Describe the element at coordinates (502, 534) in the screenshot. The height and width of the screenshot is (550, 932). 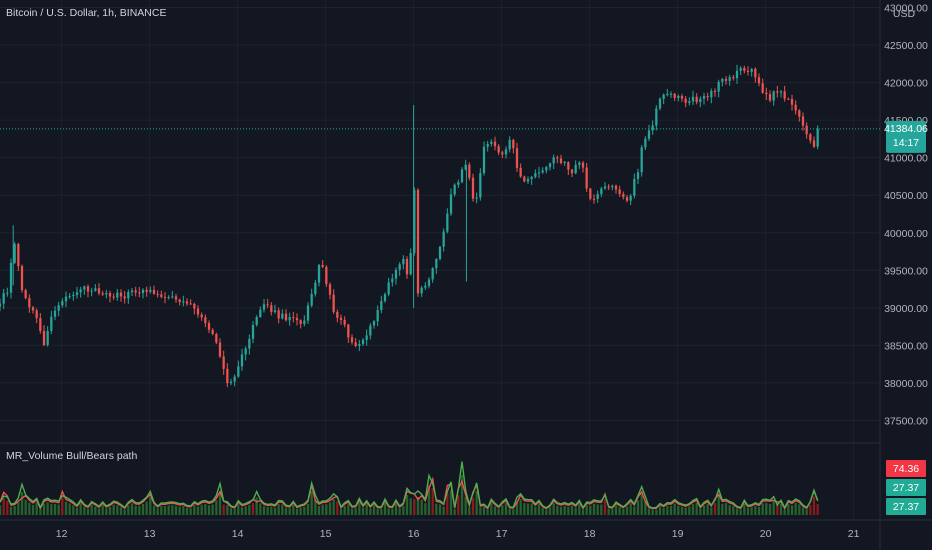
I see `time-tick-label: 17` at that location.